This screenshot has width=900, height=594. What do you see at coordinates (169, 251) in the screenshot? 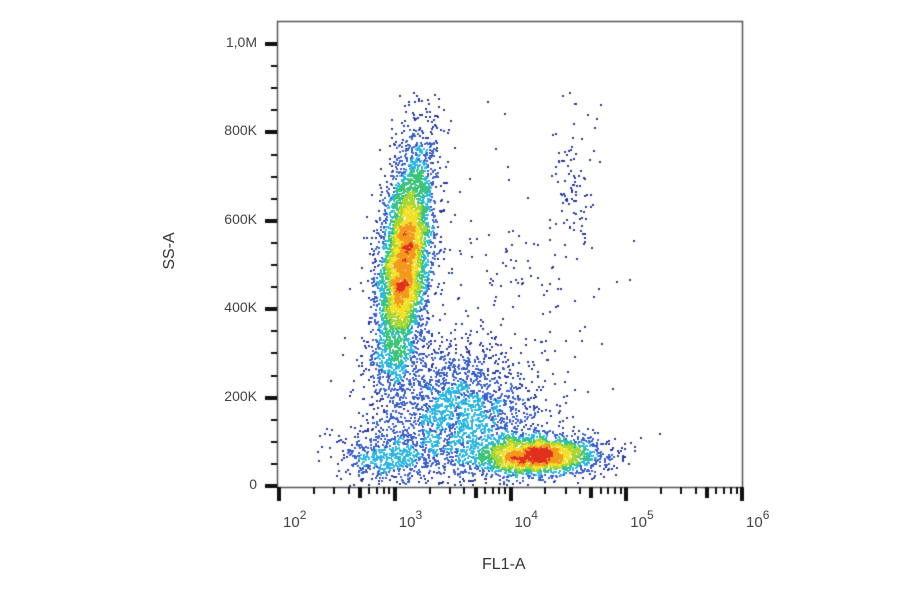
I see `y-axis-title: SS-A` at bounding box center [169, 251].